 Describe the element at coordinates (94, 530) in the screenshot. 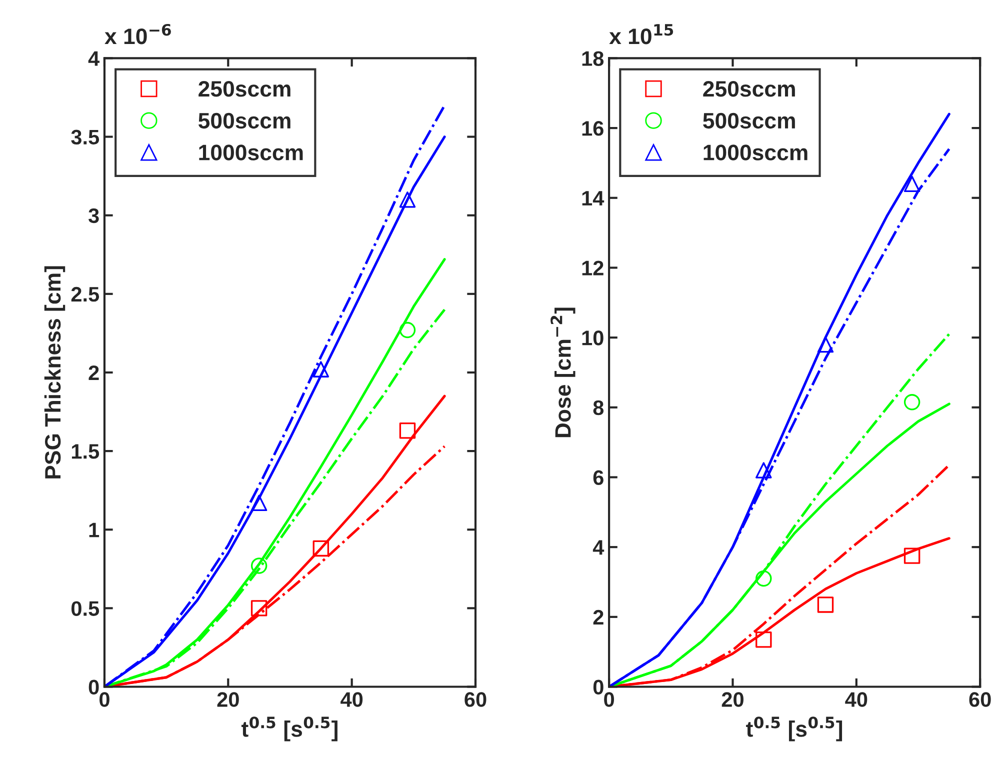

I see `y-tick-label: 1` at that location.